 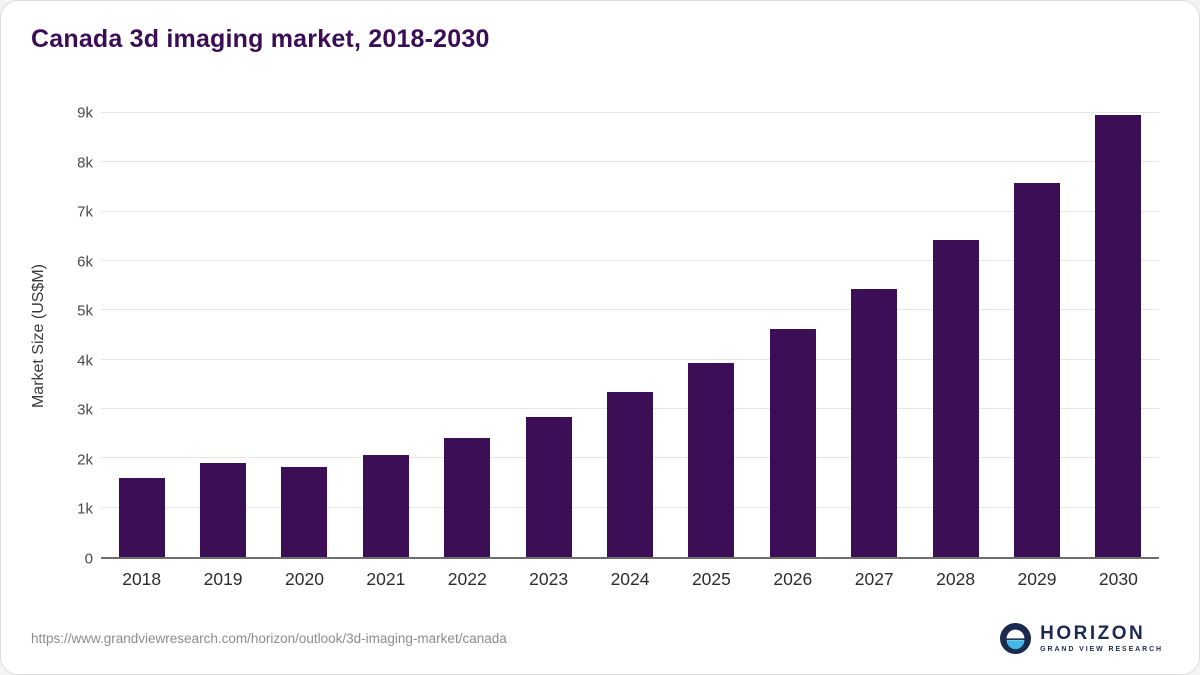 What do you see at coordinates (549, 579) in the screenshot?
I see `x-tick-label-2023: 2023` at bounding box center [549, 579].